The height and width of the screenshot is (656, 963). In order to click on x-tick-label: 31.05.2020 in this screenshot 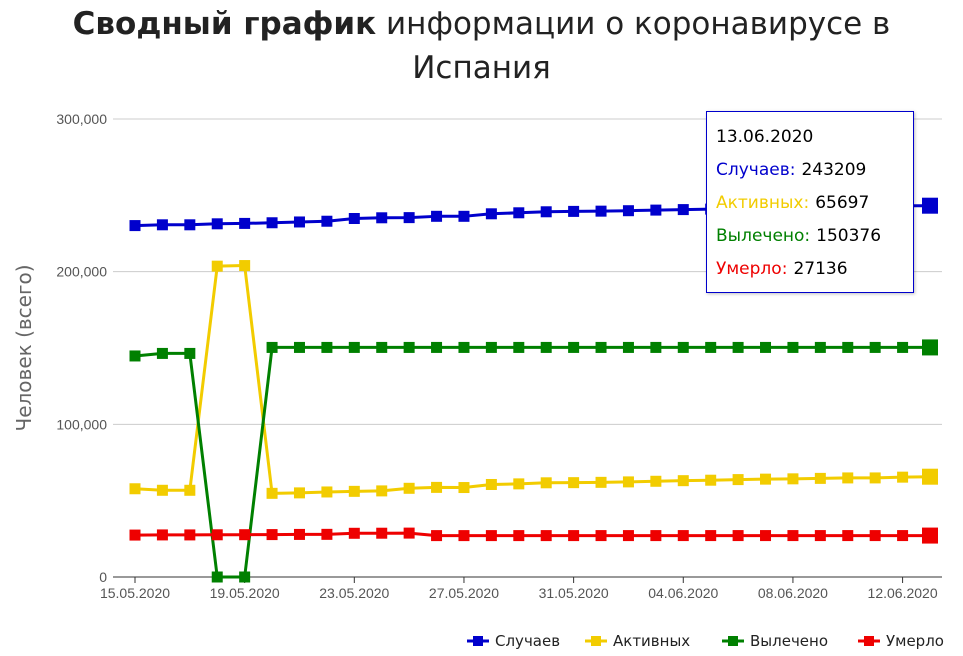, I will do `click(574, 593)`.